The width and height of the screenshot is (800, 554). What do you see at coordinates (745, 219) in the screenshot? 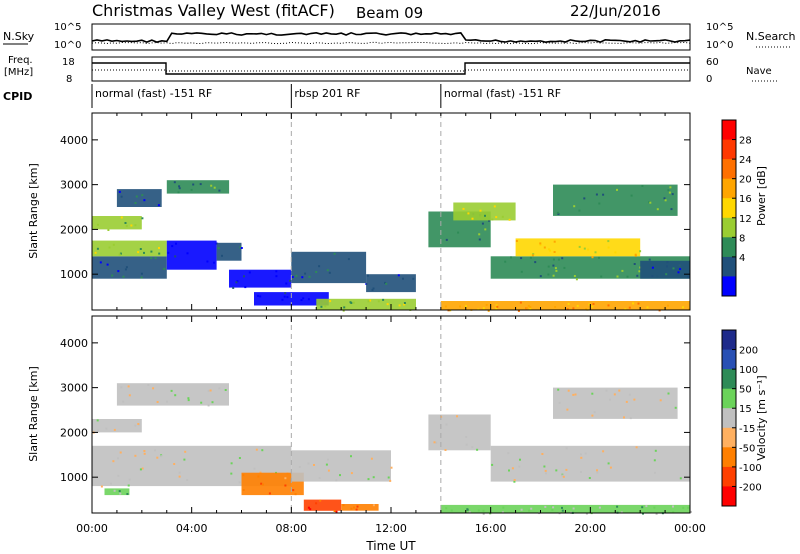
I see `colorbar-tick-label-5: 12` at bounding box center [745, 219].